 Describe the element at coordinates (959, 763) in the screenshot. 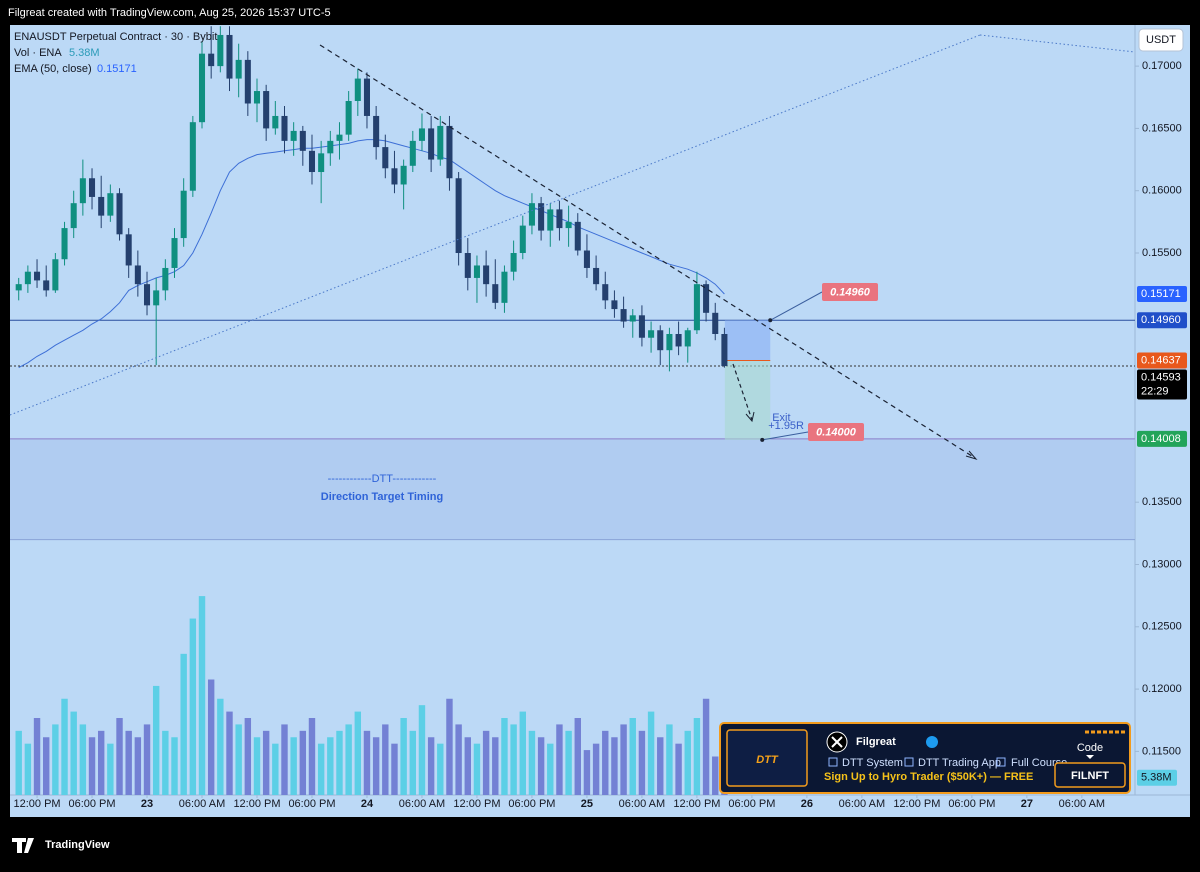

I see `promo-link: DTT Trading App` at that location.